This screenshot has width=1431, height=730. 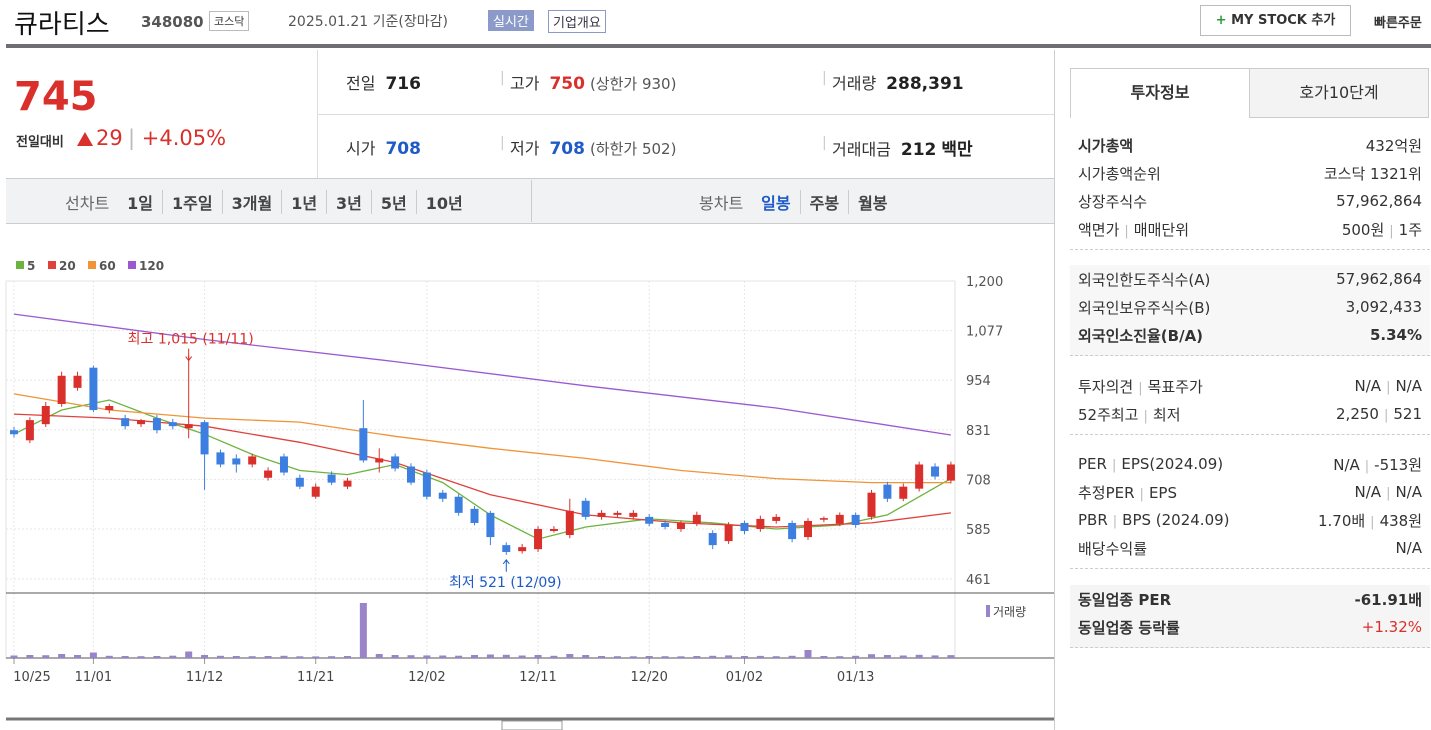 What do you see at coordinates (1398, 23) in the screenshot?
I see `quick-order: 빠른주문` at bounding box center [1398, 23].